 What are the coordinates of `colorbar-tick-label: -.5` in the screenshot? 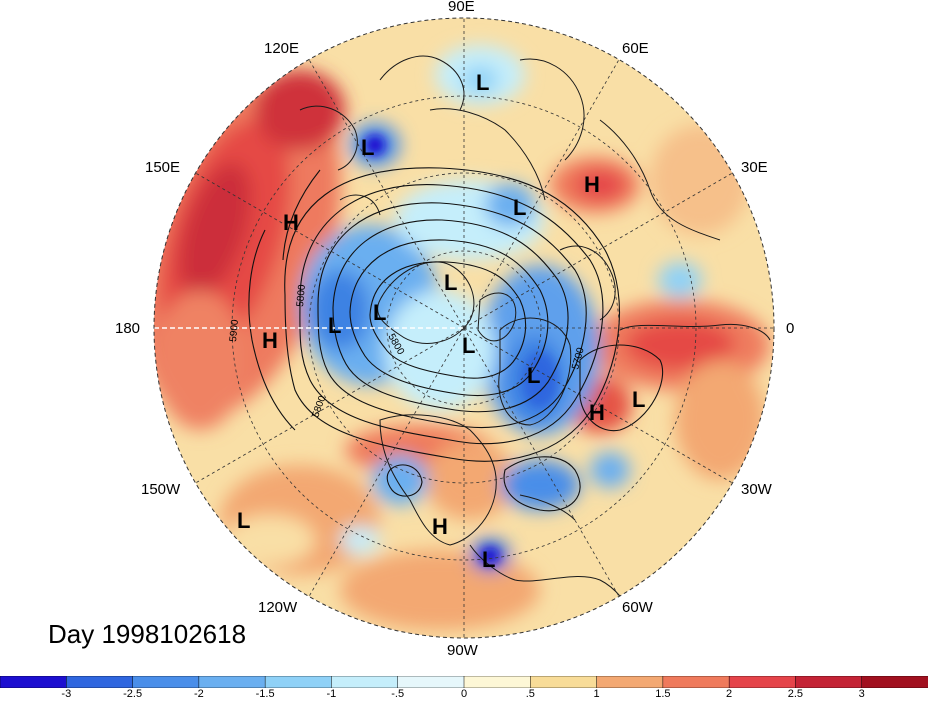 It's located at (398, 694).